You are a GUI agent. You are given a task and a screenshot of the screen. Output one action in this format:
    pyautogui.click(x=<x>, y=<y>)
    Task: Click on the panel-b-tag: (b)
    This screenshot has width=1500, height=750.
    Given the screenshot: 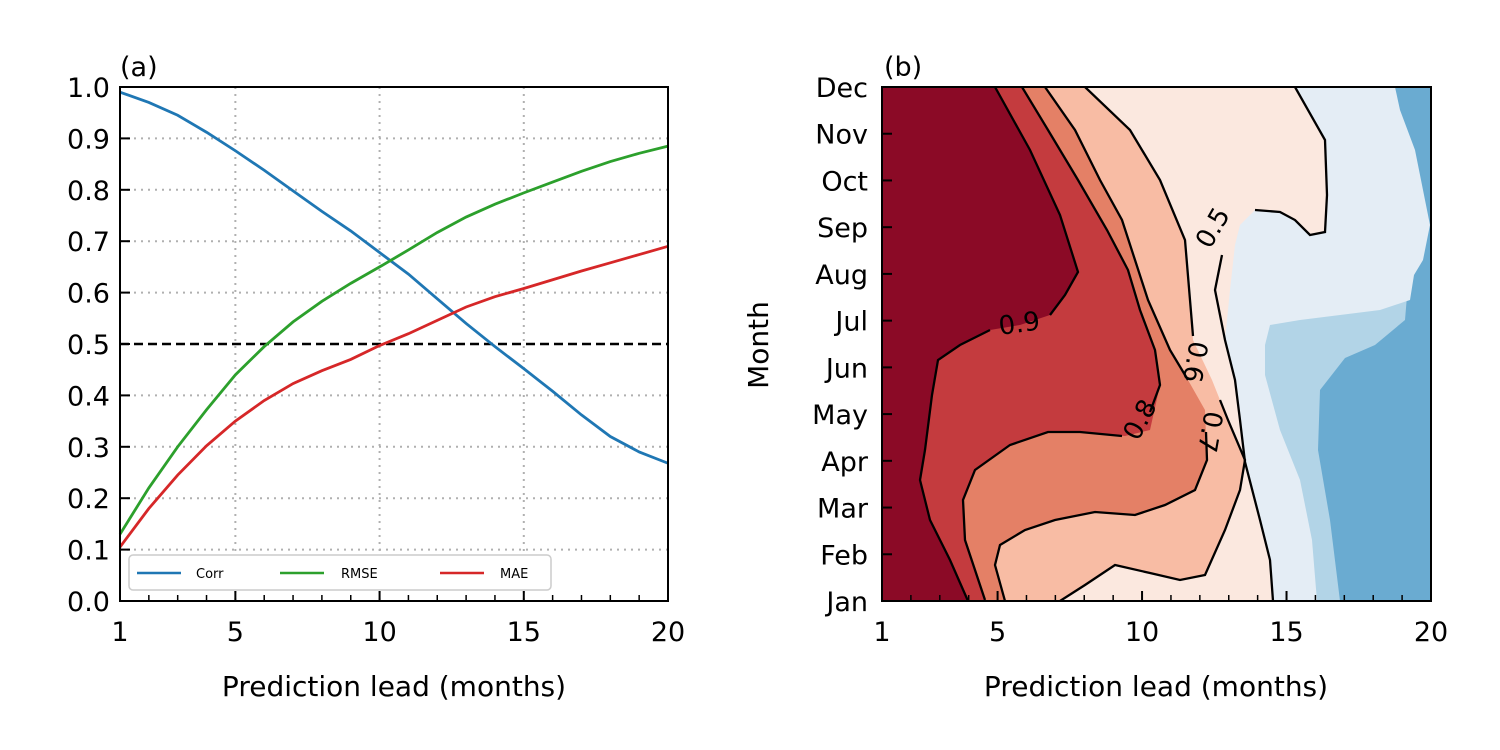 What is the action you would take?
    pyautogui.click(x=903, y=67)
    